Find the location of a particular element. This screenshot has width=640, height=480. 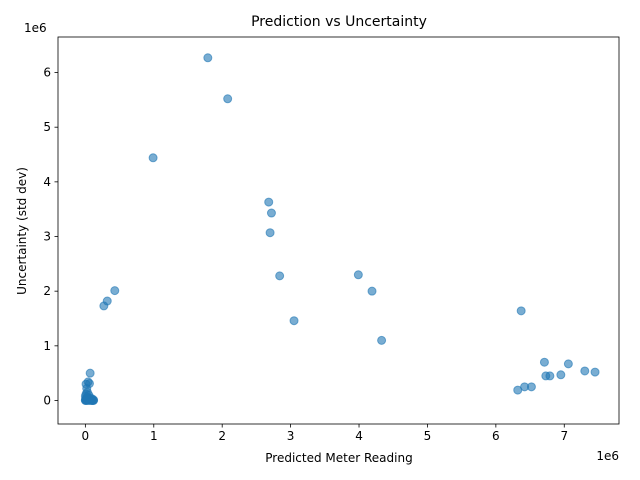

chart-title: Prediction vs Uncertainty is located at coordinates (339, 22).